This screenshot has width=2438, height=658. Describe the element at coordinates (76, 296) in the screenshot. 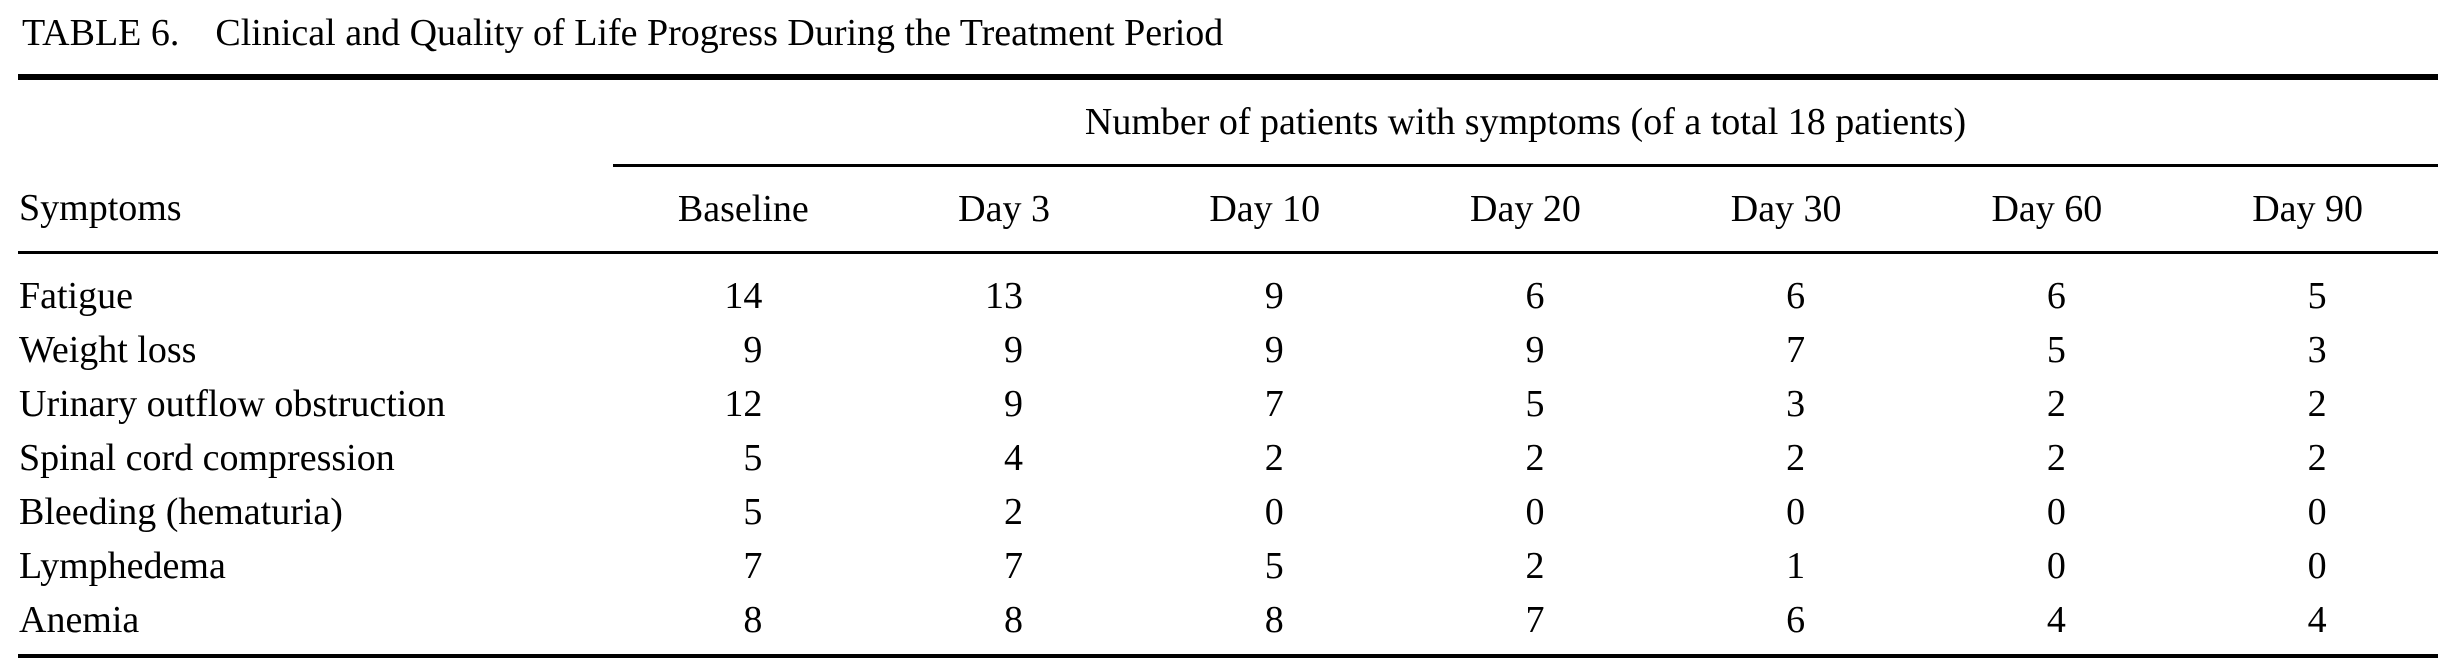

I see `symptom-cell: Fatigue` at that location.